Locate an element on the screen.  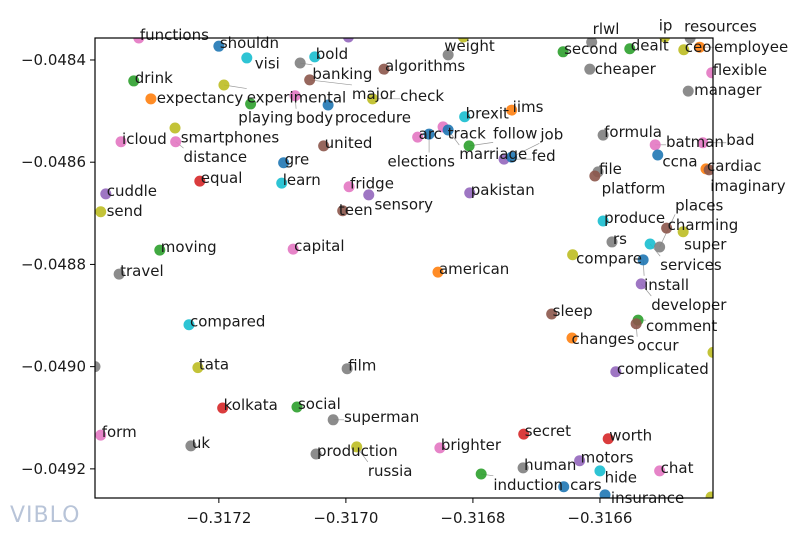
point-follow is located at coordinates (469, 146).